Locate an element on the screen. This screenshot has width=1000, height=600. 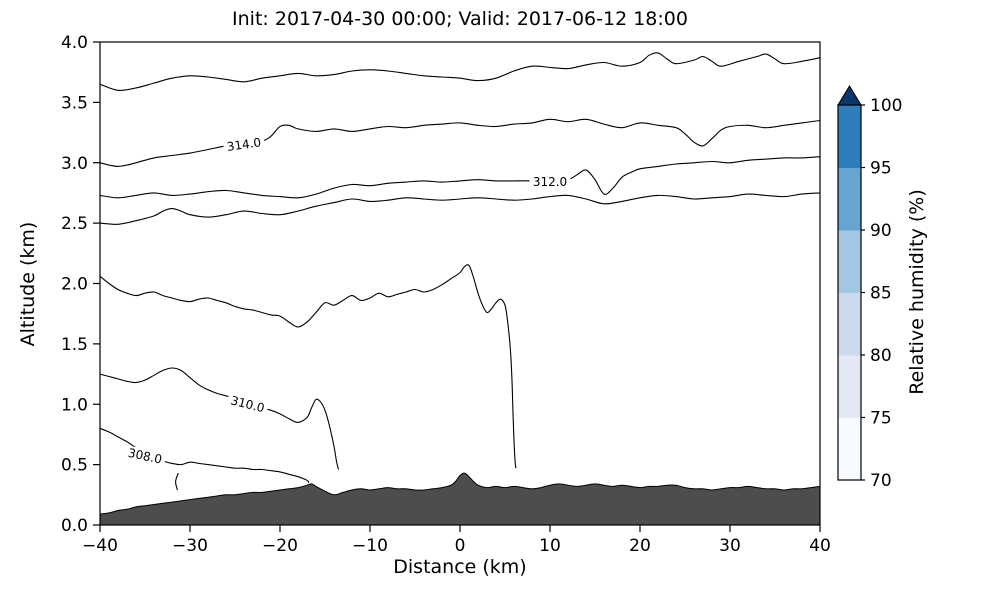
svg-text: 312.0 is located at coordinates (550, 182).